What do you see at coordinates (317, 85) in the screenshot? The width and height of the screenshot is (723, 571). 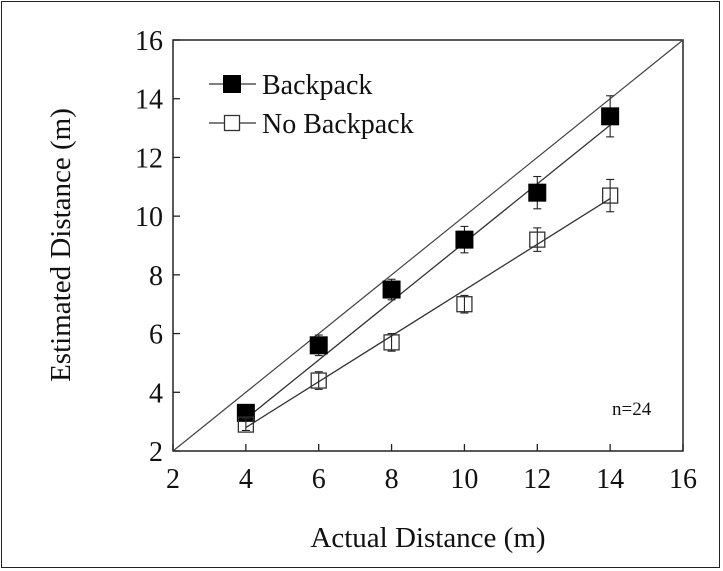 I see `legend-label-backpack: Backpack` at bounding box center [317, 85].